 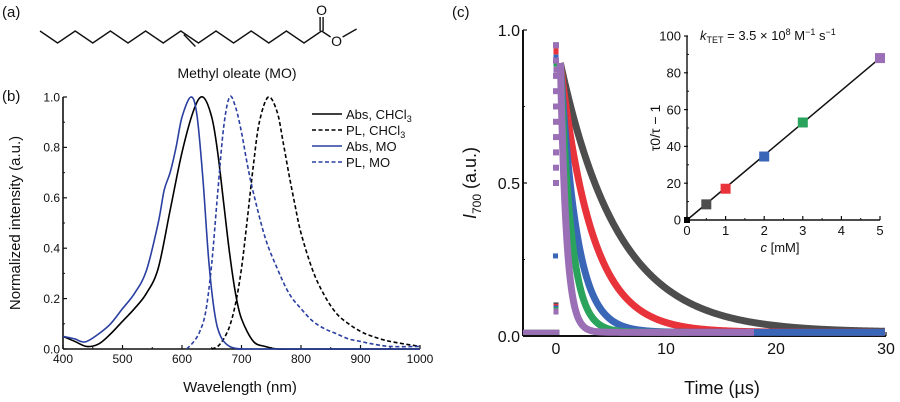 What do you see at coordinates (674, 146) in the screenshot?
I see `inset-y-tick-label: 40` at bounding box center [674, 146].